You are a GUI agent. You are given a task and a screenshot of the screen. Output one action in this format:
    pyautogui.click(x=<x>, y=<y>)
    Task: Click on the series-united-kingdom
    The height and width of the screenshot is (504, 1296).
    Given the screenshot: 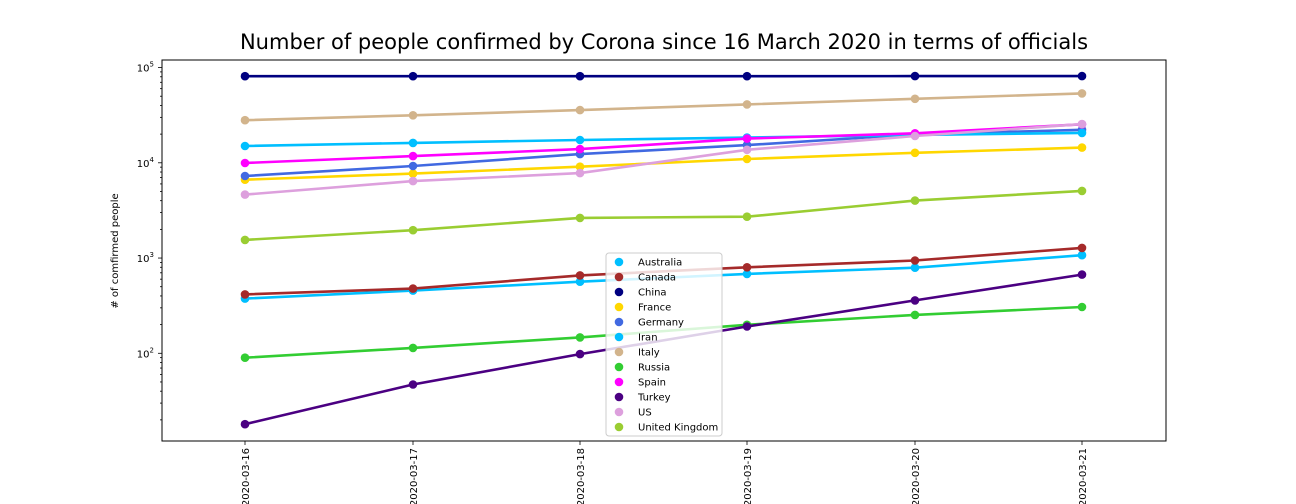 What is the action you would take?
    pyautogui.click(x=663, y=215)
    